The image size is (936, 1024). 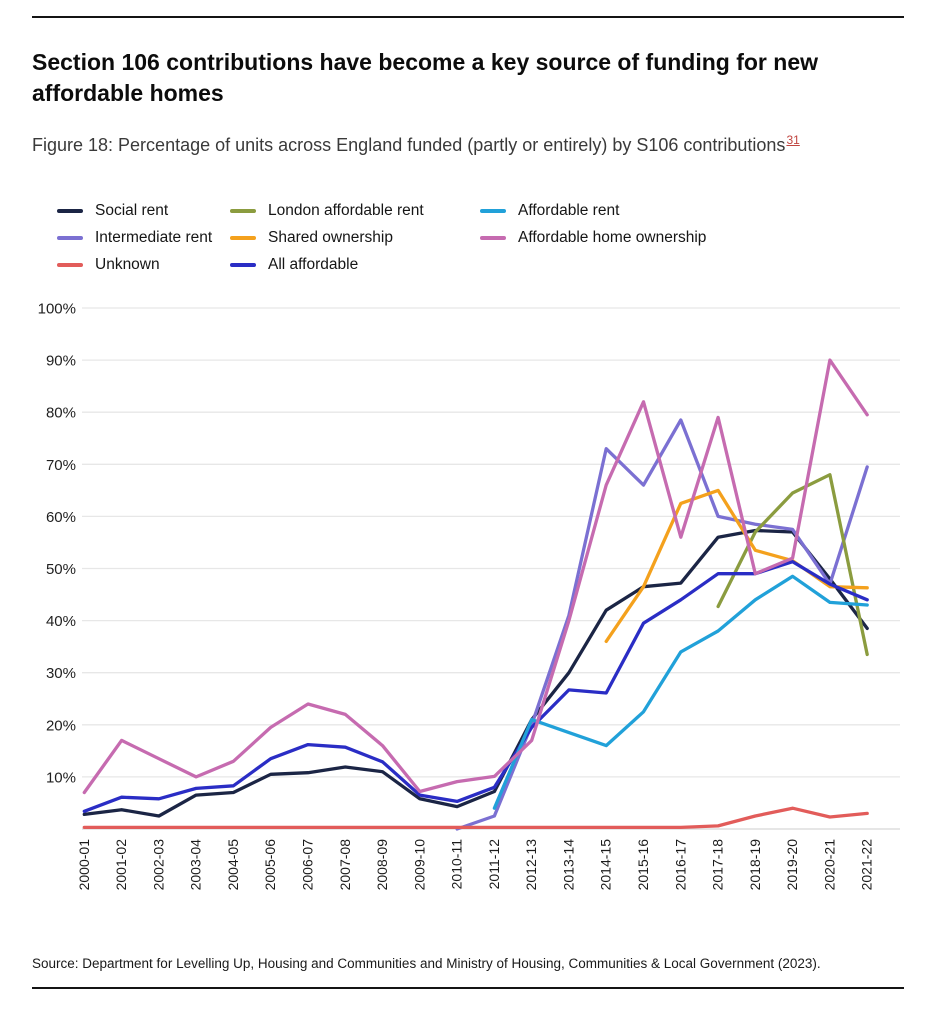 What do you see at coordinates (643, 865) in the screenshot?
I see `x-axis-tick-label: 2015-16` at bounding box center [643, 865].